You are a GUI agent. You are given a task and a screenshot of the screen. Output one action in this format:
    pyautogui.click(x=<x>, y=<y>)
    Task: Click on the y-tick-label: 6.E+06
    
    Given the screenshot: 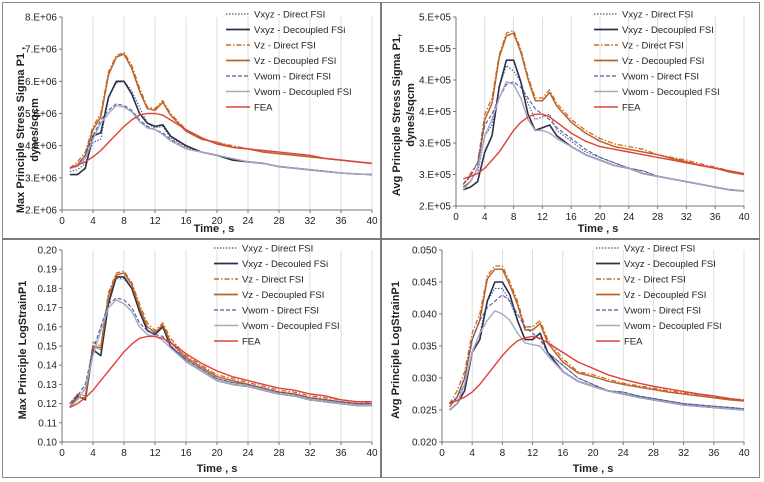 What is the action you would take?
    pyautogui.click(x=41, y=82)
    